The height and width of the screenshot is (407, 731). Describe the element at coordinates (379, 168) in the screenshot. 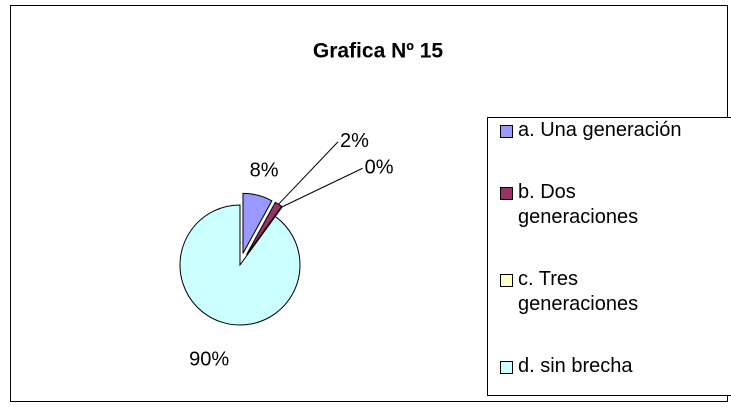

I see `data-label: 0%` at that location.